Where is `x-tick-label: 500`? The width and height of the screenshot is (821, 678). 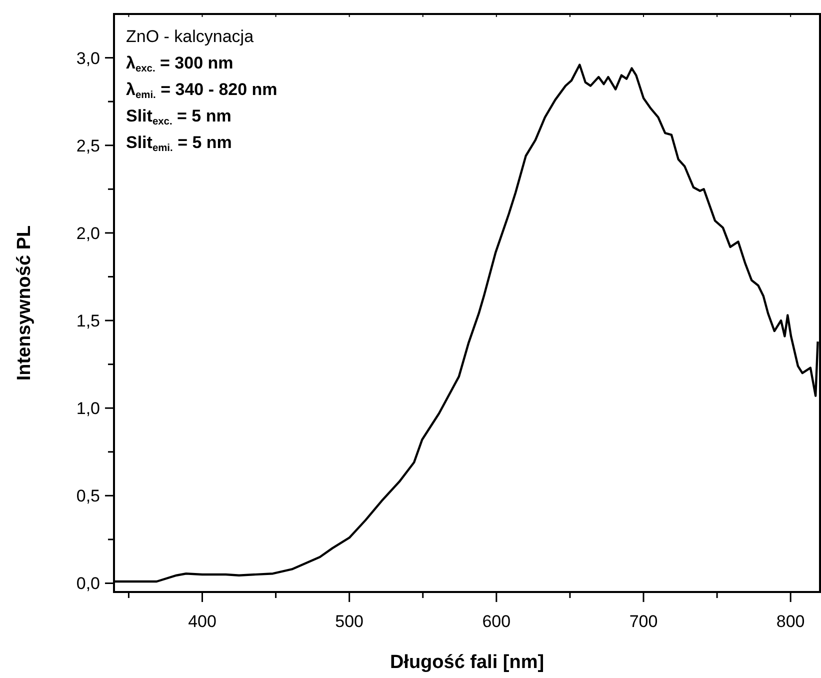
x-tick-label: 500 is located at coordinates (349, 621).